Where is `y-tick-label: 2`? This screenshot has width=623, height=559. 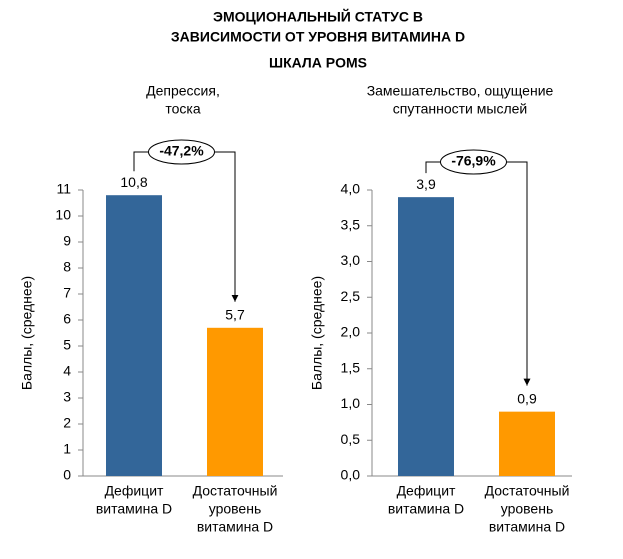
y-tick-label: 2 is located at coordinates (67, 423).